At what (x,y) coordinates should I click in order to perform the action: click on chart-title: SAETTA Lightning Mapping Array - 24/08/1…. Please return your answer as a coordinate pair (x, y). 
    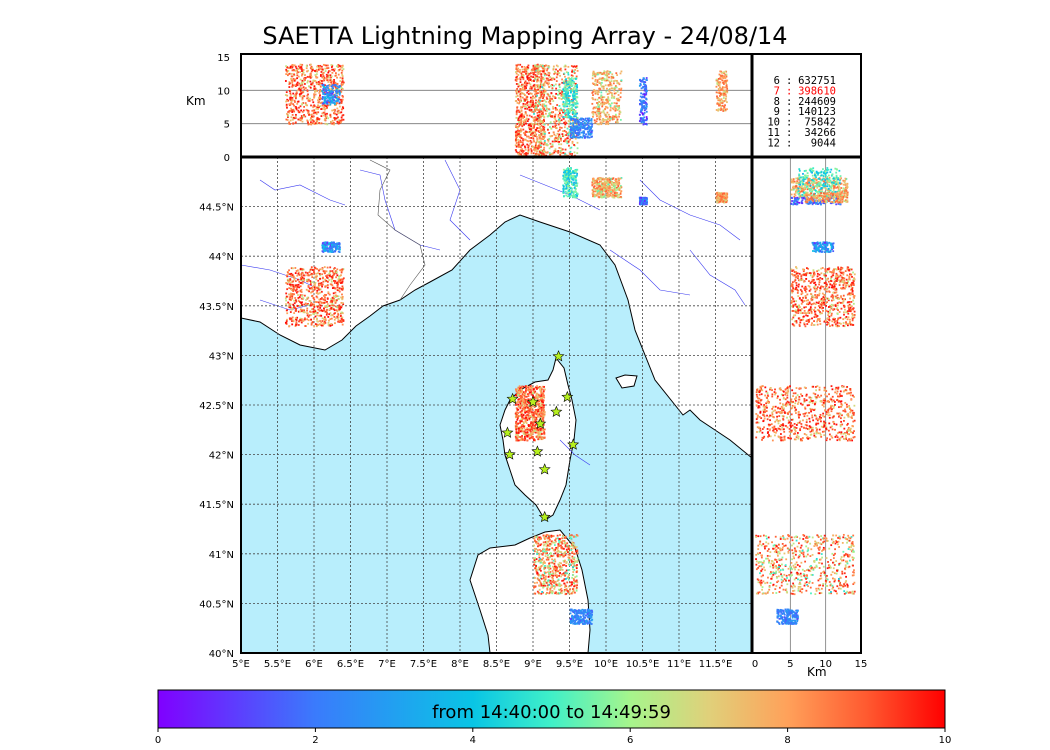
    Looking at the image, I should click on (525, 36).